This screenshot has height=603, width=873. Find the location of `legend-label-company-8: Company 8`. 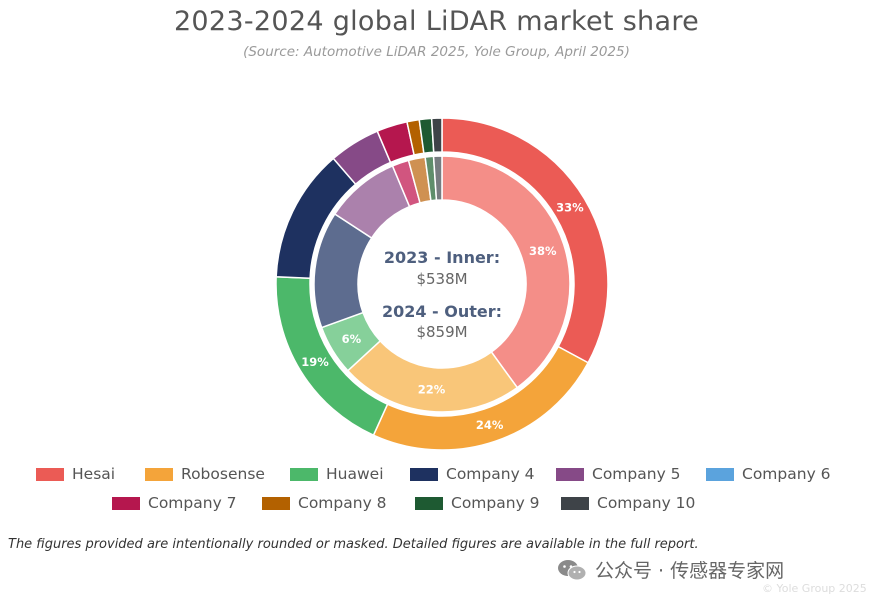

legend-label-company-8: Company 8 is located at coordinates (342, 503).